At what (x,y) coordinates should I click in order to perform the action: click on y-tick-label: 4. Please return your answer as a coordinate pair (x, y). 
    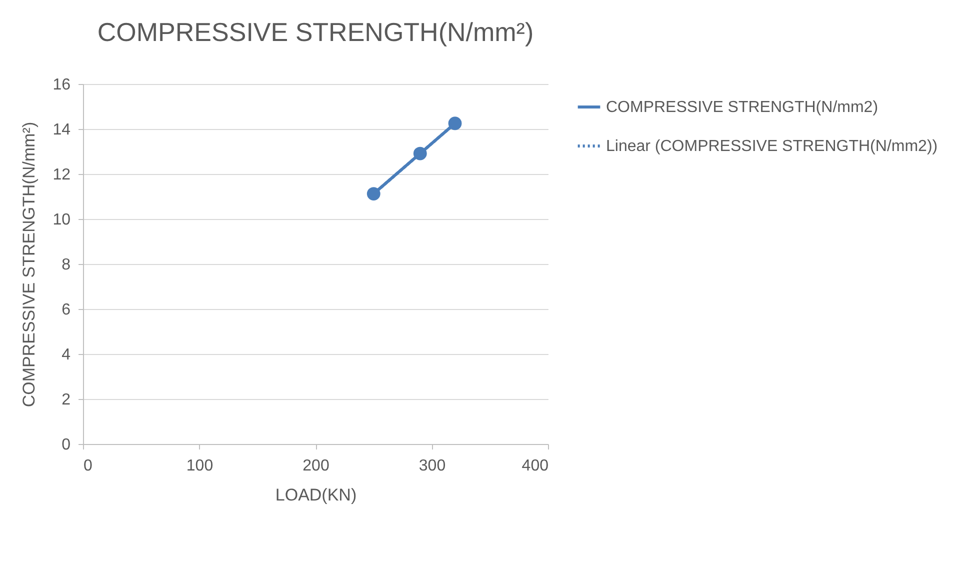
    Looking at the image, I should click on (66, 355).